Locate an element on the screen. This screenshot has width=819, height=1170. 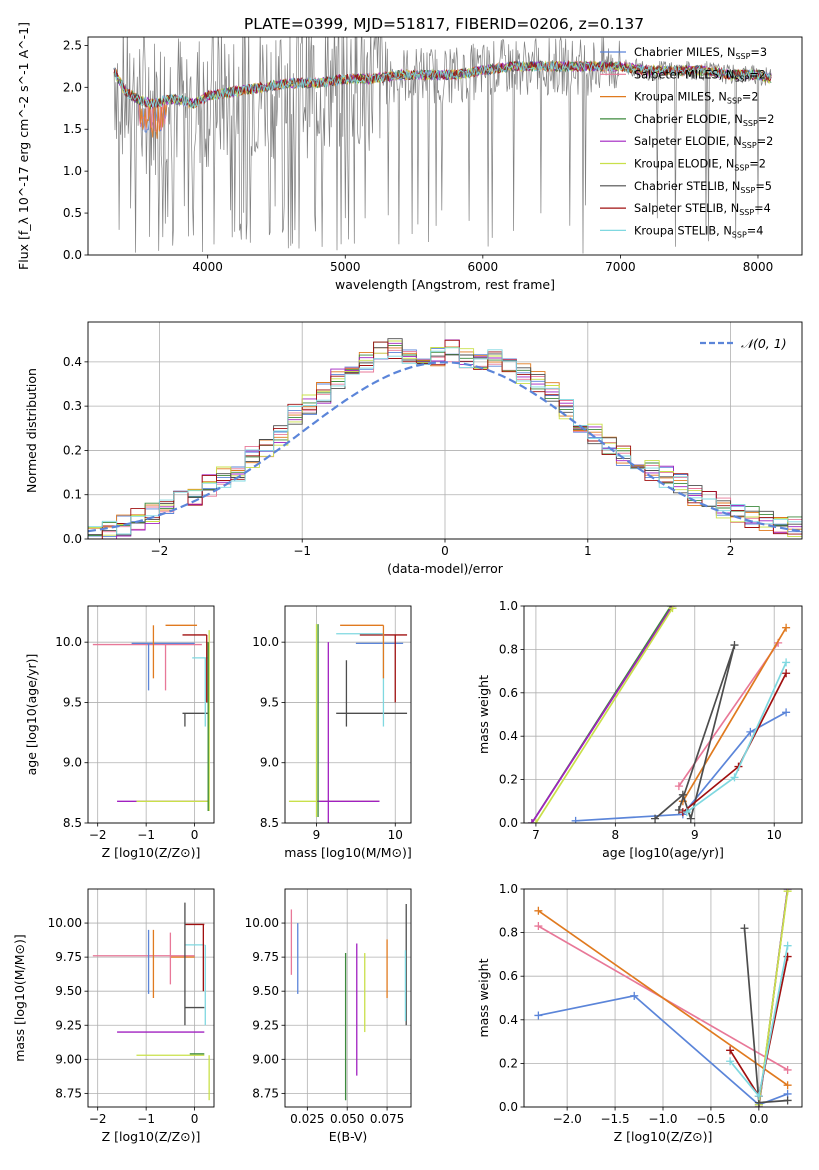
y-tick-label: 0.3 is located at coordinates (72, 406).